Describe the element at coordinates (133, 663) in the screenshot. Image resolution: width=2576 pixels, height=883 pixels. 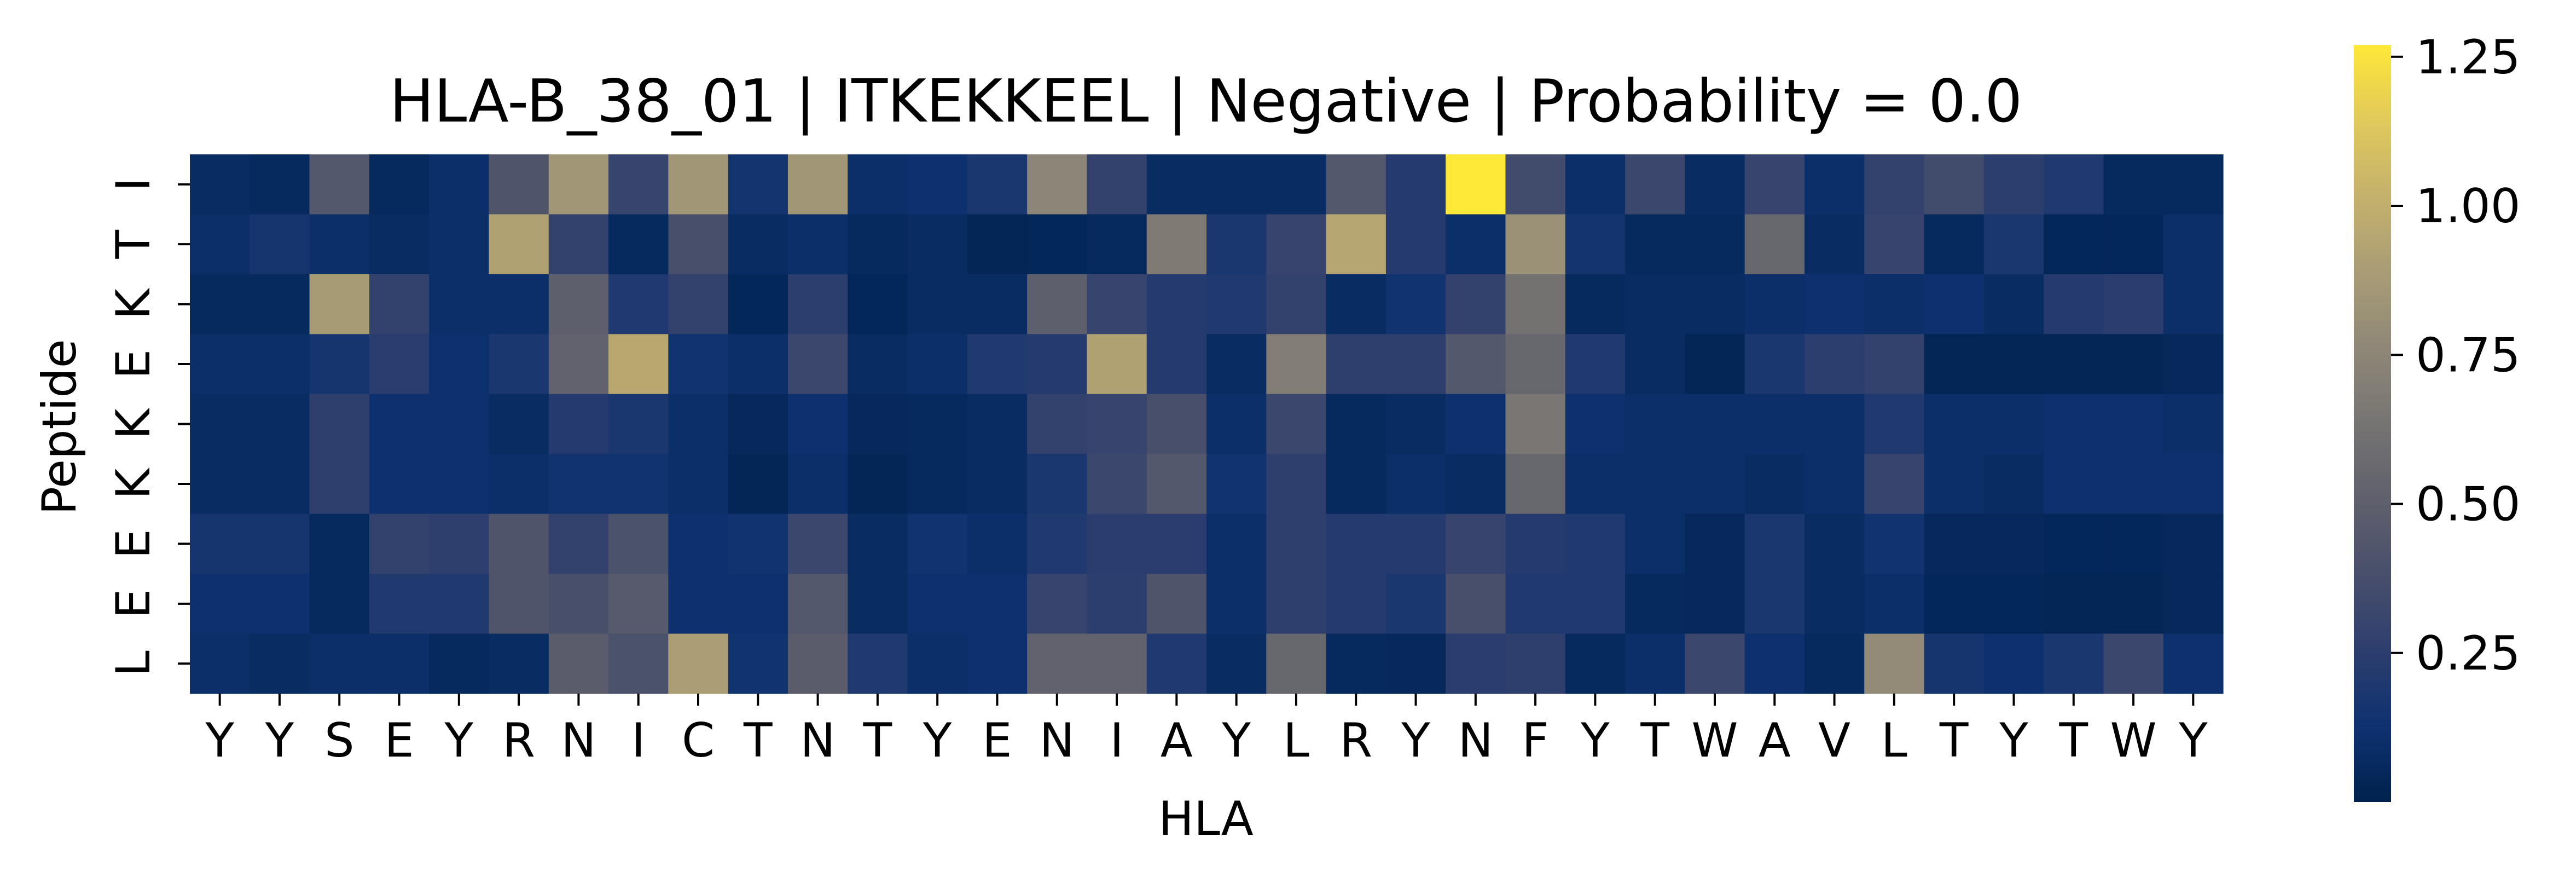
I see `y-tick-label: L` at that location.